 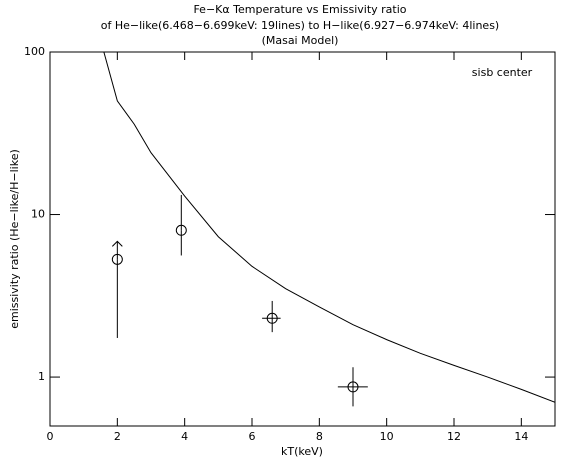 I want to click on x-tick-label: 8, so click(x=319, y=436).